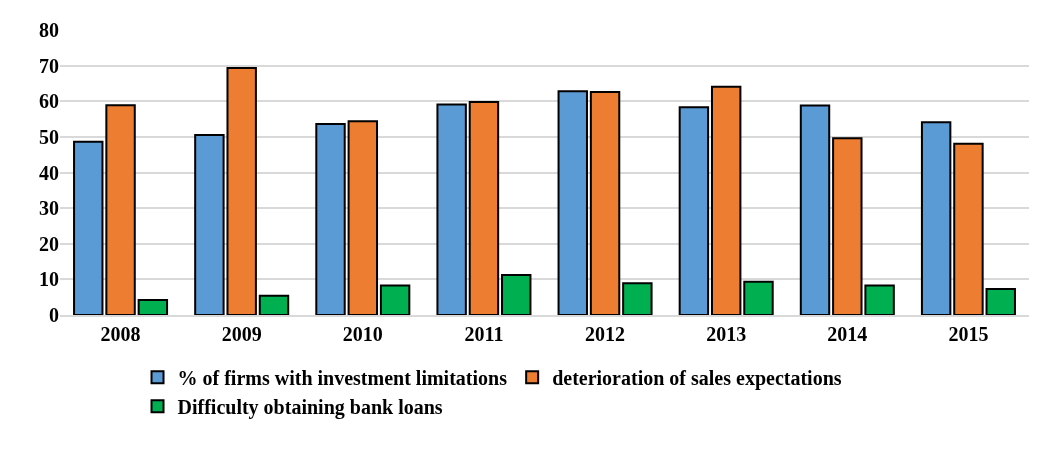 This screenshot has width=1059, height=455. What do you see at coordinates (54, 315) in the screenshot?
I see `y-tick-label: 0` at bounding box center [54, 315].